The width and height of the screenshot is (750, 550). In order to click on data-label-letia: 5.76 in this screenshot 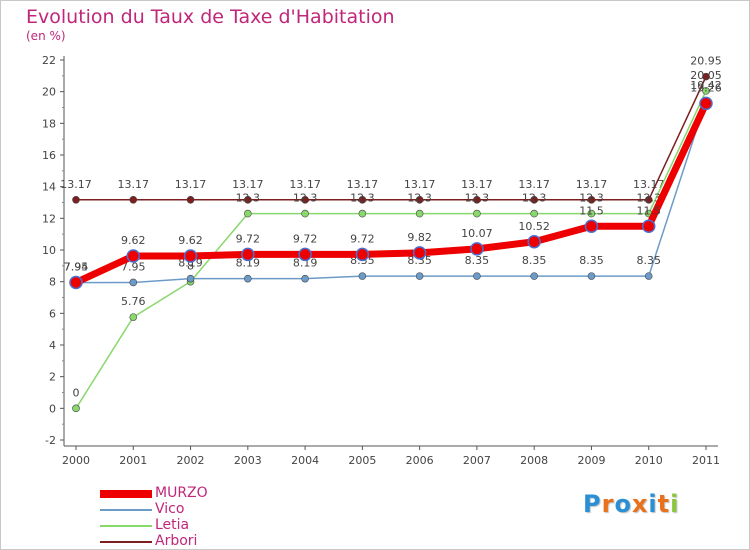, I will do `click(133, 301)`.